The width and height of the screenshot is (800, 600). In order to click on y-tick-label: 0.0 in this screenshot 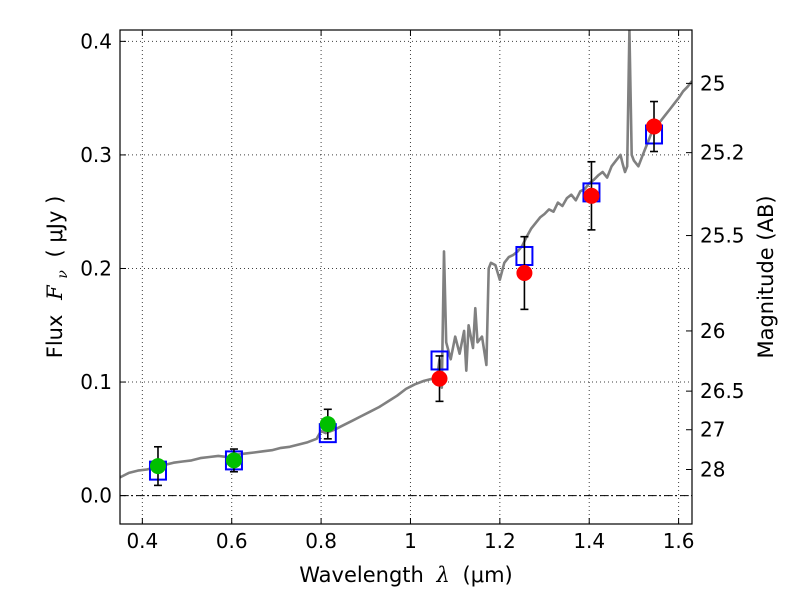, I will do `click(96, 496)`.